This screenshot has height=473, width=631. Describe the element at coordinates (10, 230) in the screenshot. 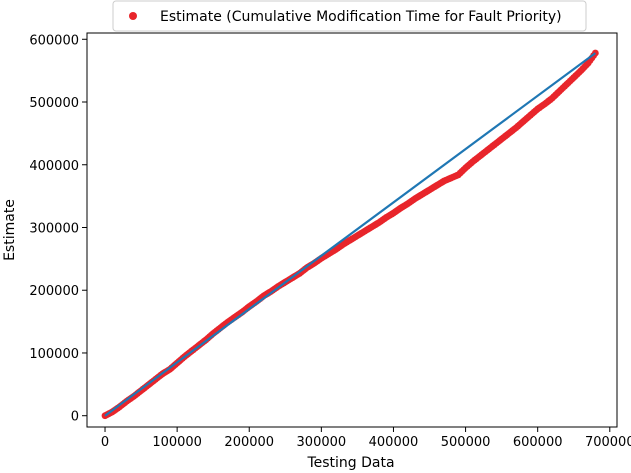

I see `y-axis-label: Estimate` at that location.